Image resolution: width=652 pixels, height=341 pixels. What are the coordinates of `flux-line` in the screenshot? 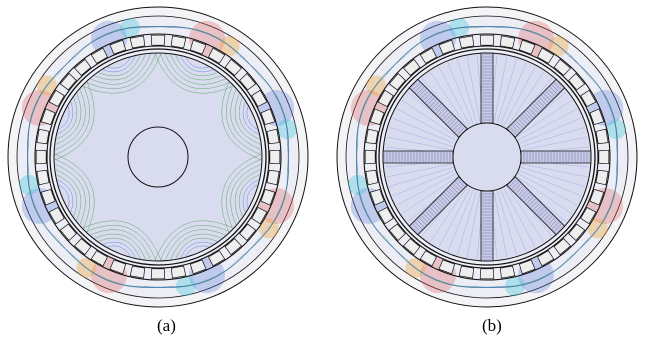 It's located at (443, 51).